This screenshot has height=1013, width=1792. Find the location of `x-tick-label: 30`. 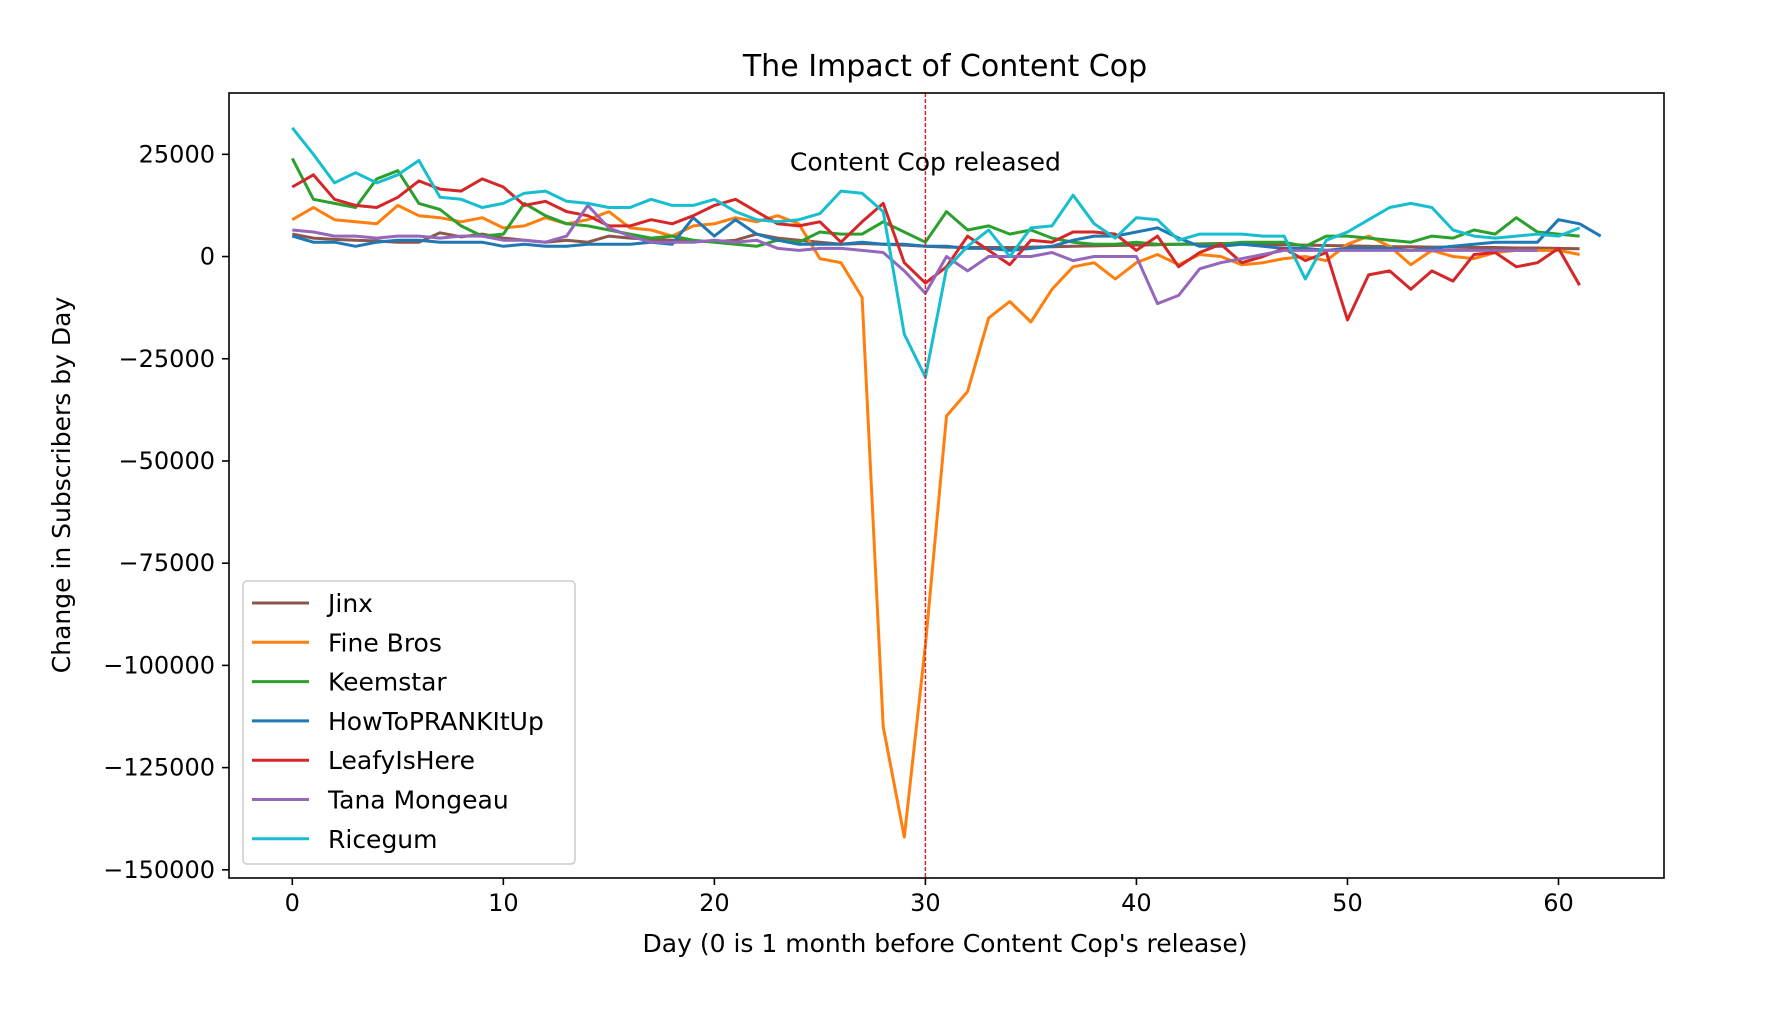

x-tick-label: 30 is located at coordinates (925, 903).